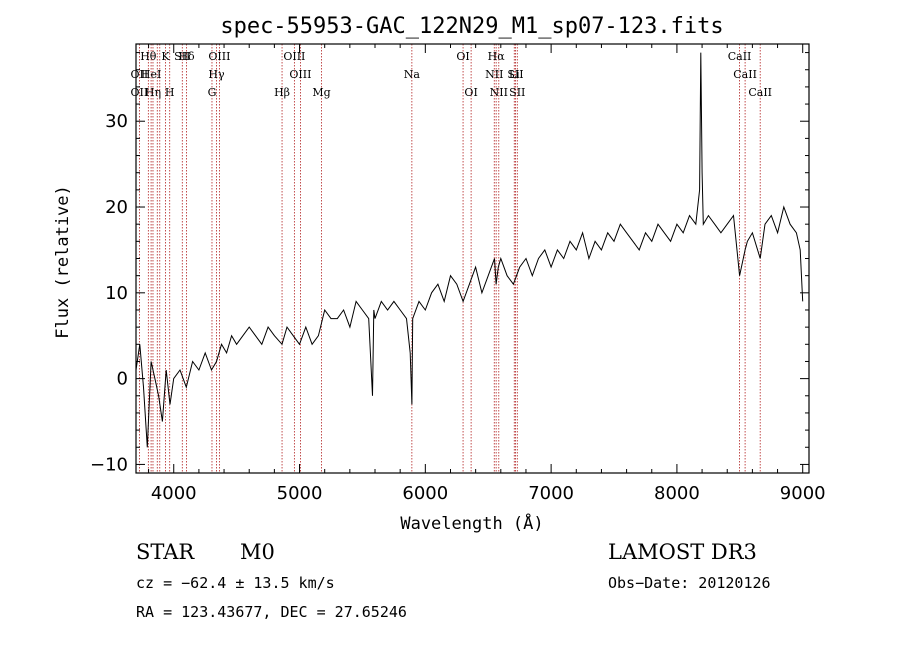  I want to click on object-subclass: M0, so click(257, 552).